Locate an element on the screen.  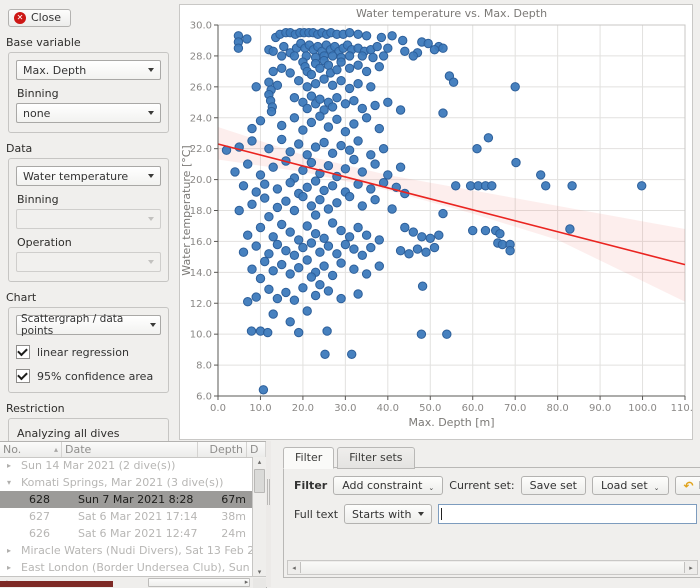
column-header-date: Date is located at coordinates (130, 449).